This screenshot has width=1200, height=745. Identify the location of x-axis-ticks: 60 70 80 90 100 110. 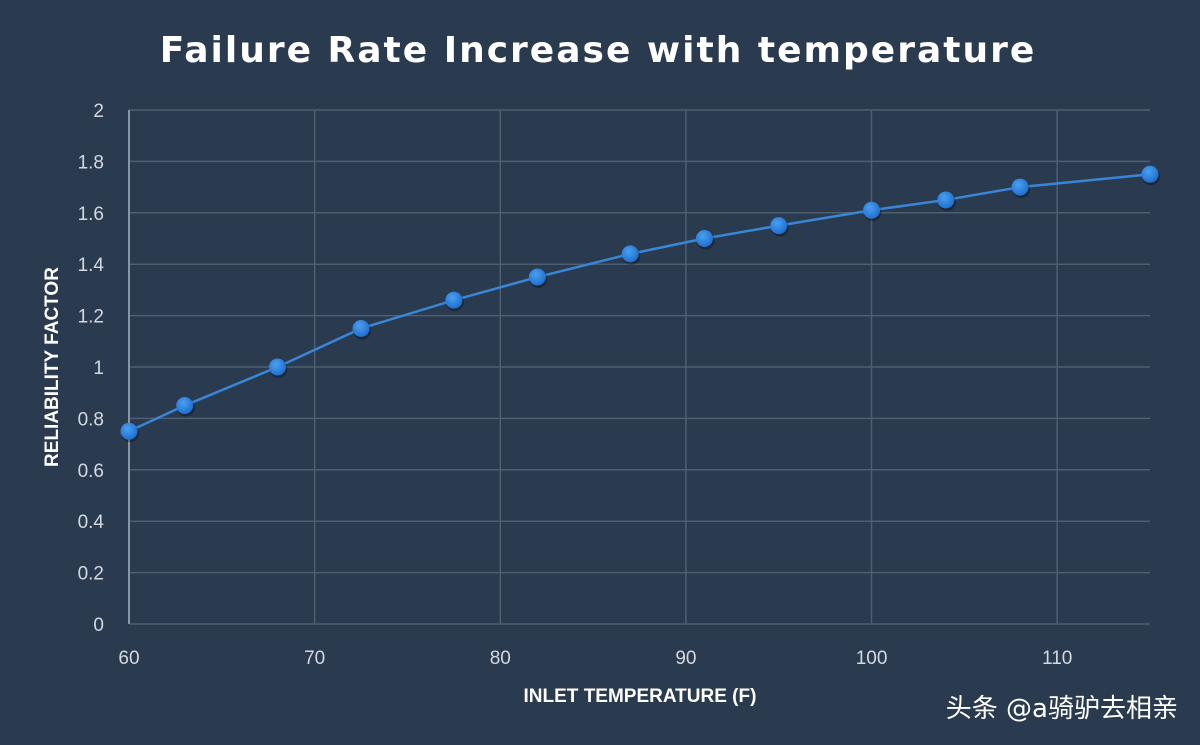
(595, 658).